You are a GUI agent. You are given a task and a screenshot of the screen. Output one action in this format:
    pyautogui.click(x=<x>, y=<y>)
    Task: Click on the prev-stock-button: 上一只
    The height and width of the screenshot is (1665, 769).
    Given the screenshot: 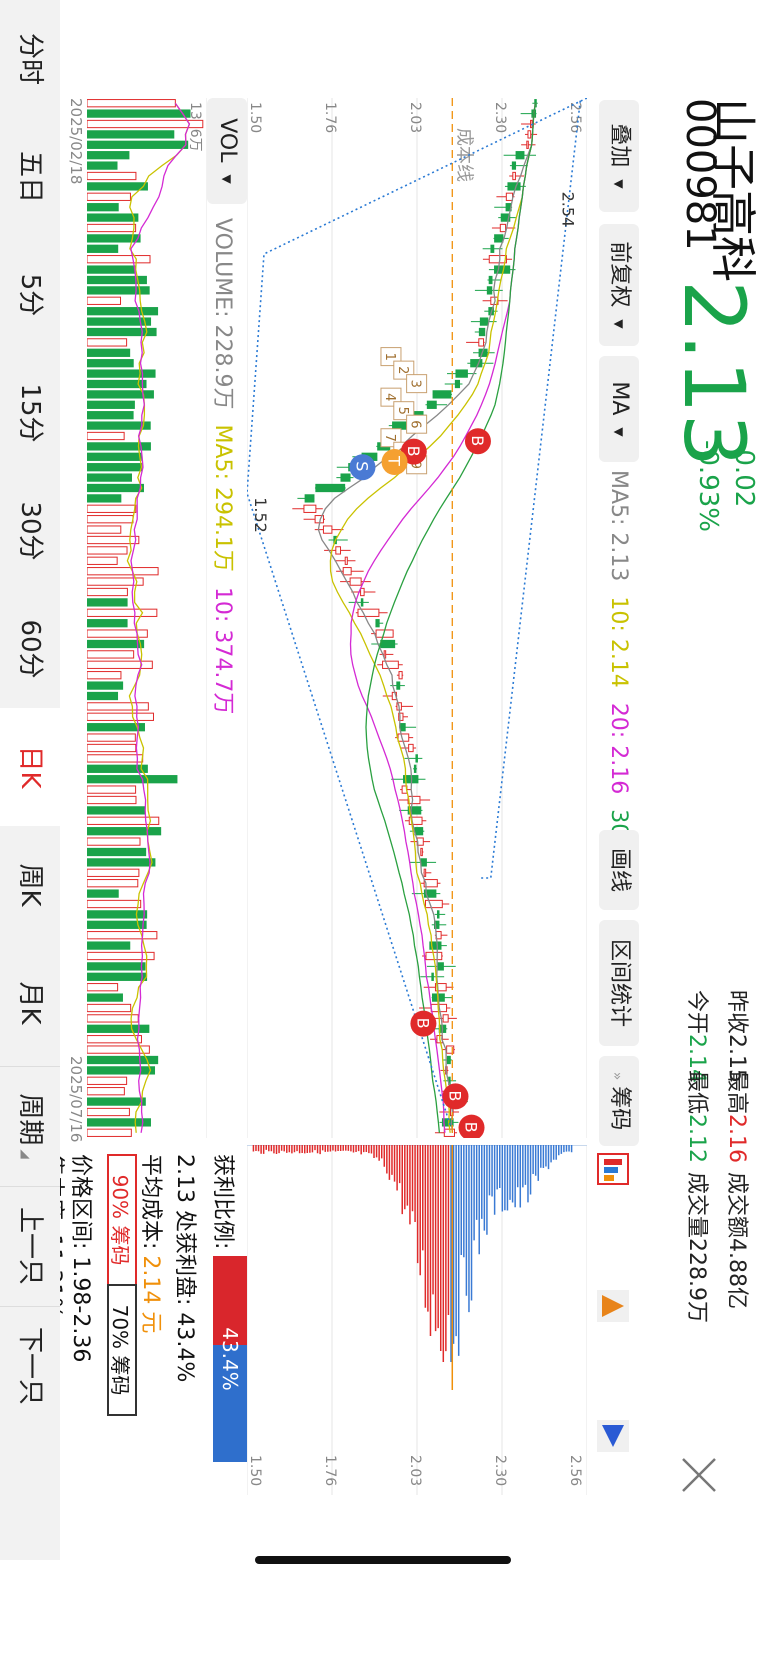 What is the action you would take?
    pyautogui.click(x=30, y=1245)
    